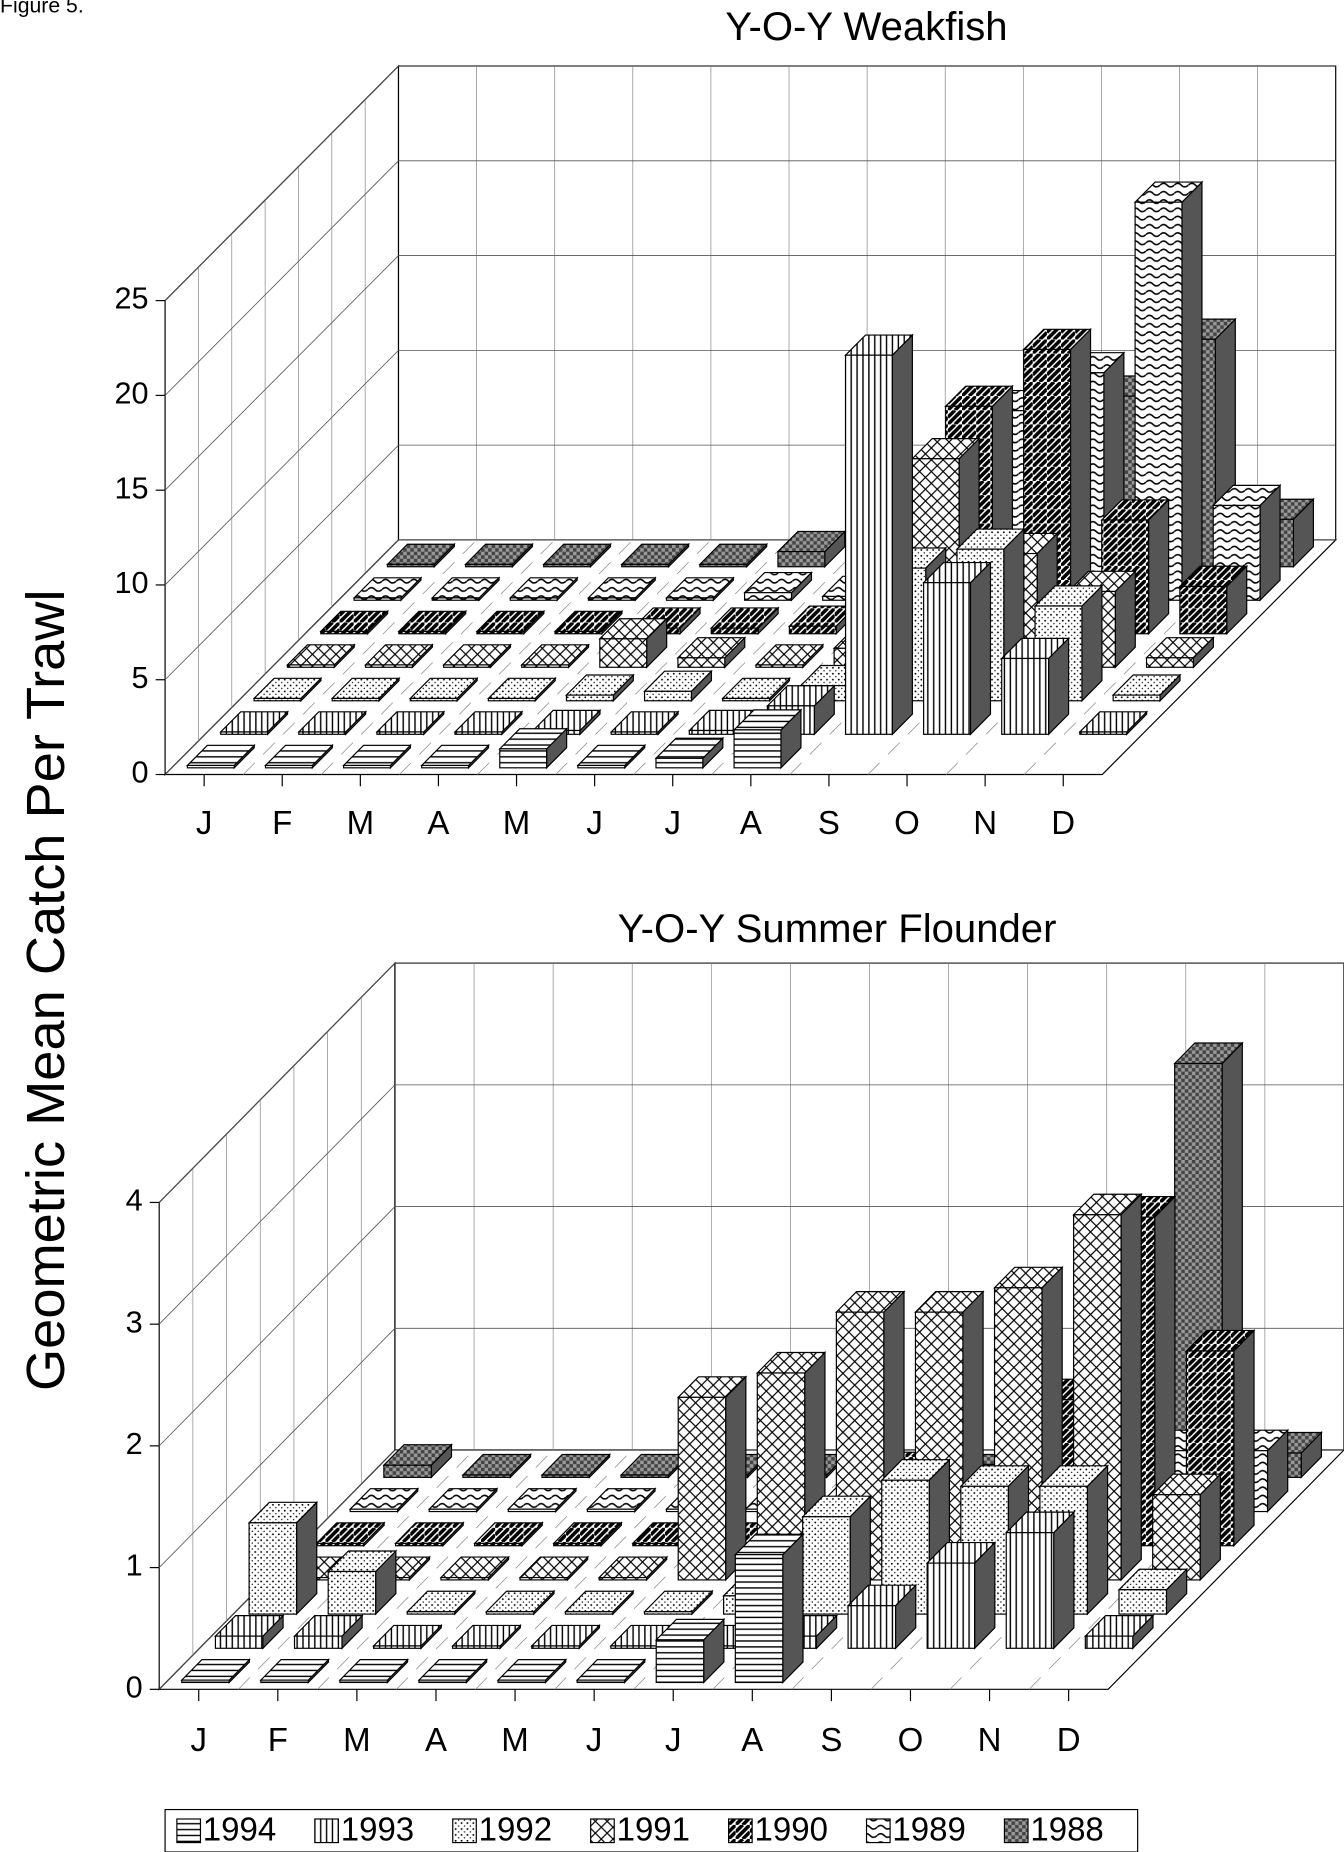 Image resolution: width=1344 pixels, height=1852 pixels. Describe the element at coordinates (278, 1739) in the screenshot. I see `x-tick-label: F` at that location.